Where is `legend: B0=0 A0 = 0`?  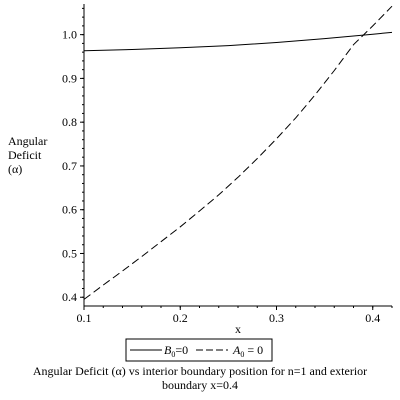 legend: B0=0 A0 = 0 is located at coordinates (199, 350).